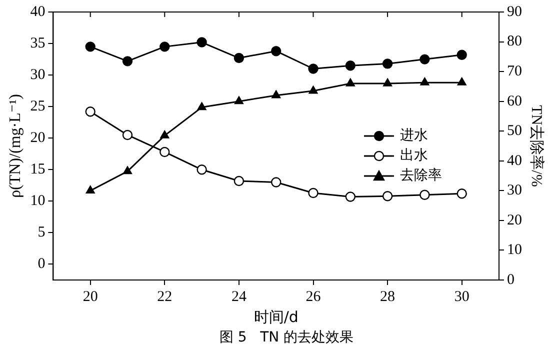 This screenshot has height=349, width=553. What do you see at coordinates (239, 296) in the screenshot?
I see `x-tick-label: 24` at bounding box center [239, 296].